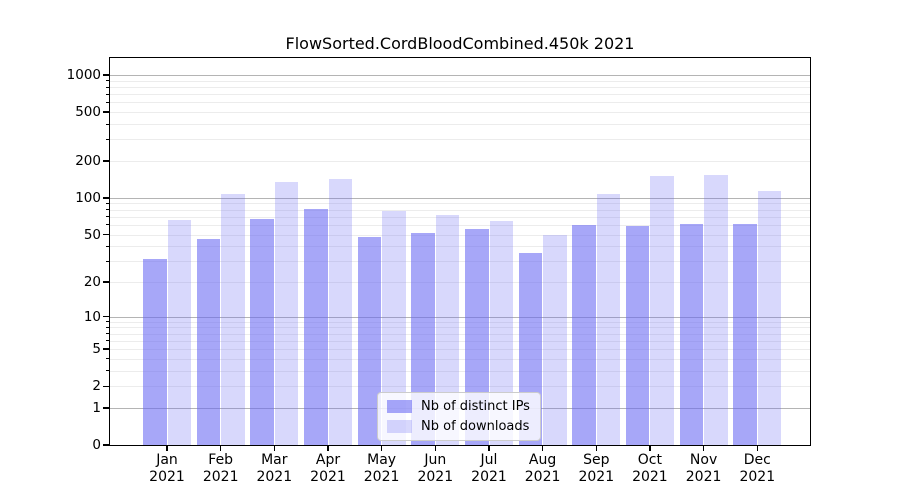 Image resolution: width=900 pixels, height=500 pixels. I want to click on x-tick-label: Apr 2021, so click(328, 468).